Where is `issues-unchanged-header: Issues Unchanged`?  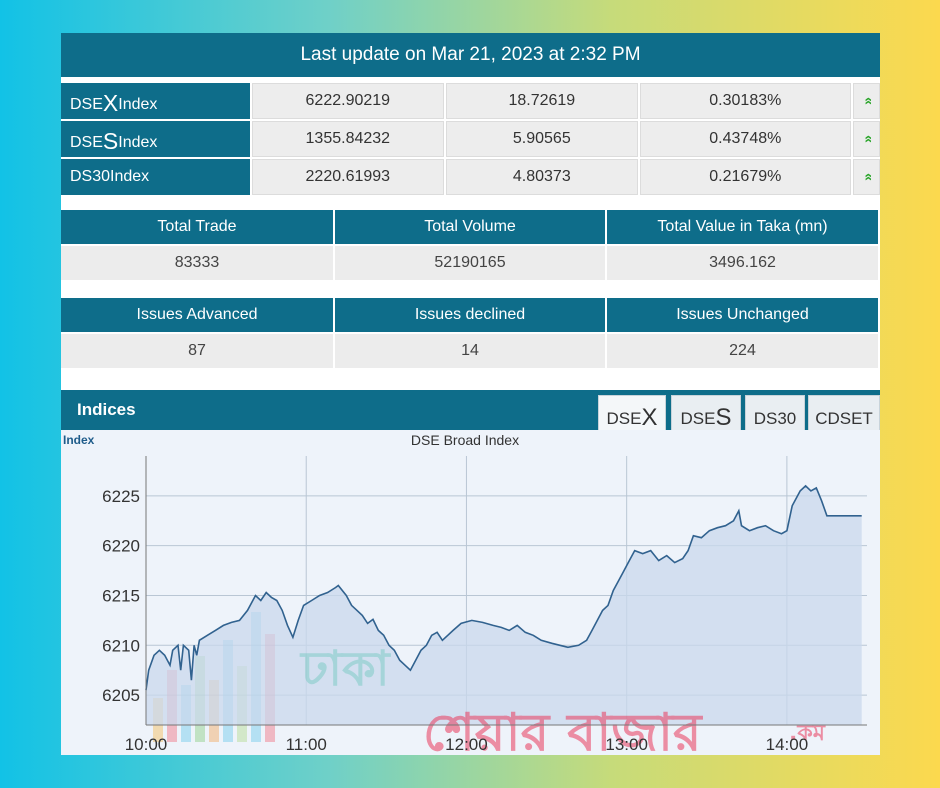 issues-unchanged-header: Issues Unchanged is located at coordinates (743, 315).